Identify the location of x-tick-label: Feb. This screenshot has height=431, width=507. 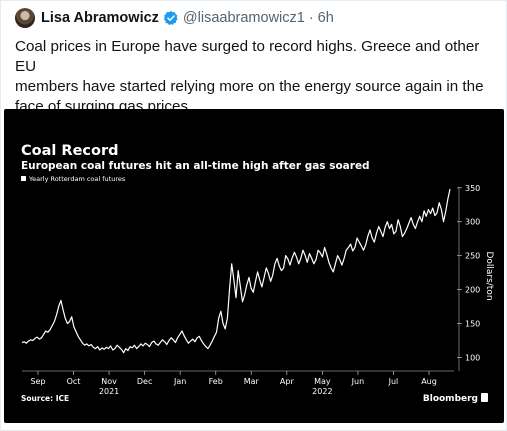
(216, 381).